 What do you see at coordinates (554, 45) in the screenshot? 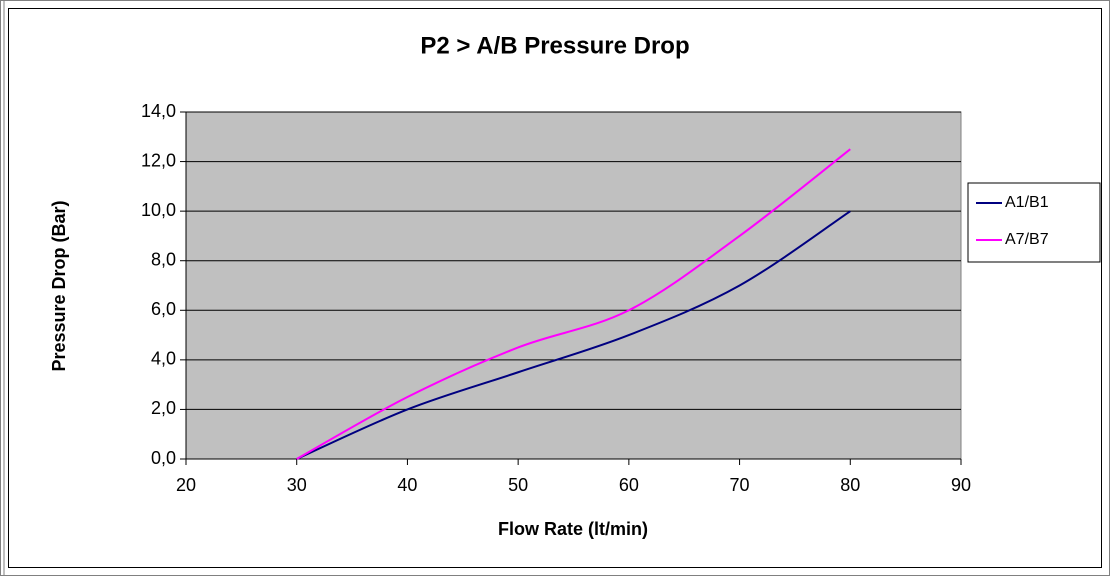
I see `chart-title: P2 > A/B Pressure Drop` at bounding box center [554, 45].